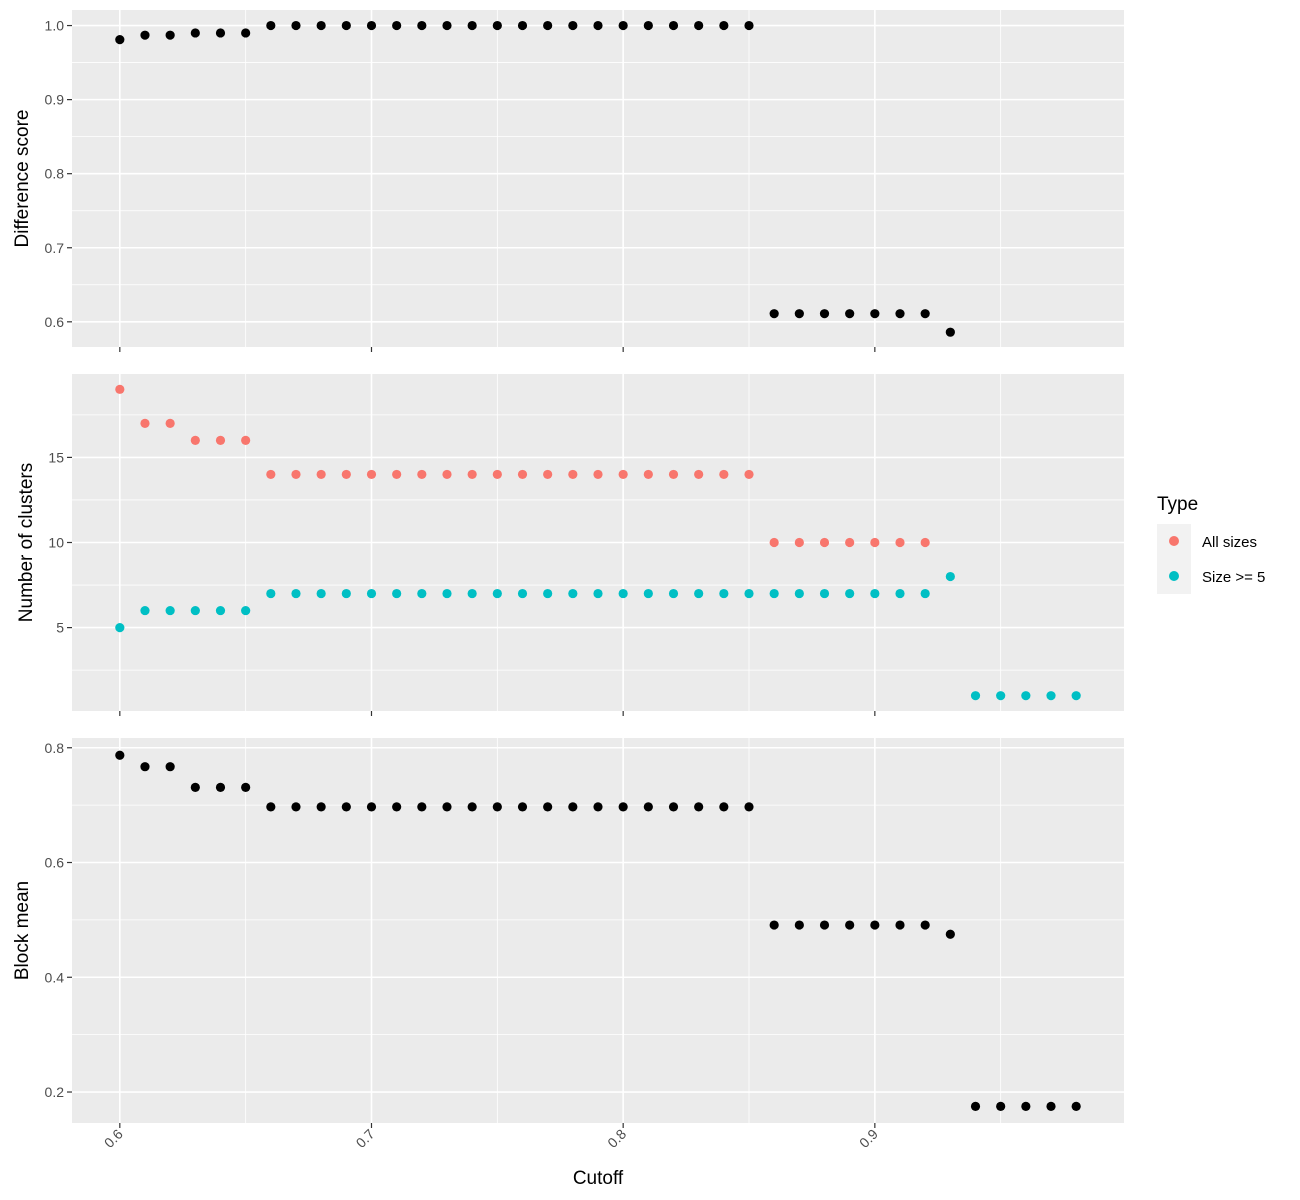 This screenshot has width=1300, height=1200. Describe the element at coordinates (55, 100) in the screenshot. I see `y-tick-label: 0.9` at that location.